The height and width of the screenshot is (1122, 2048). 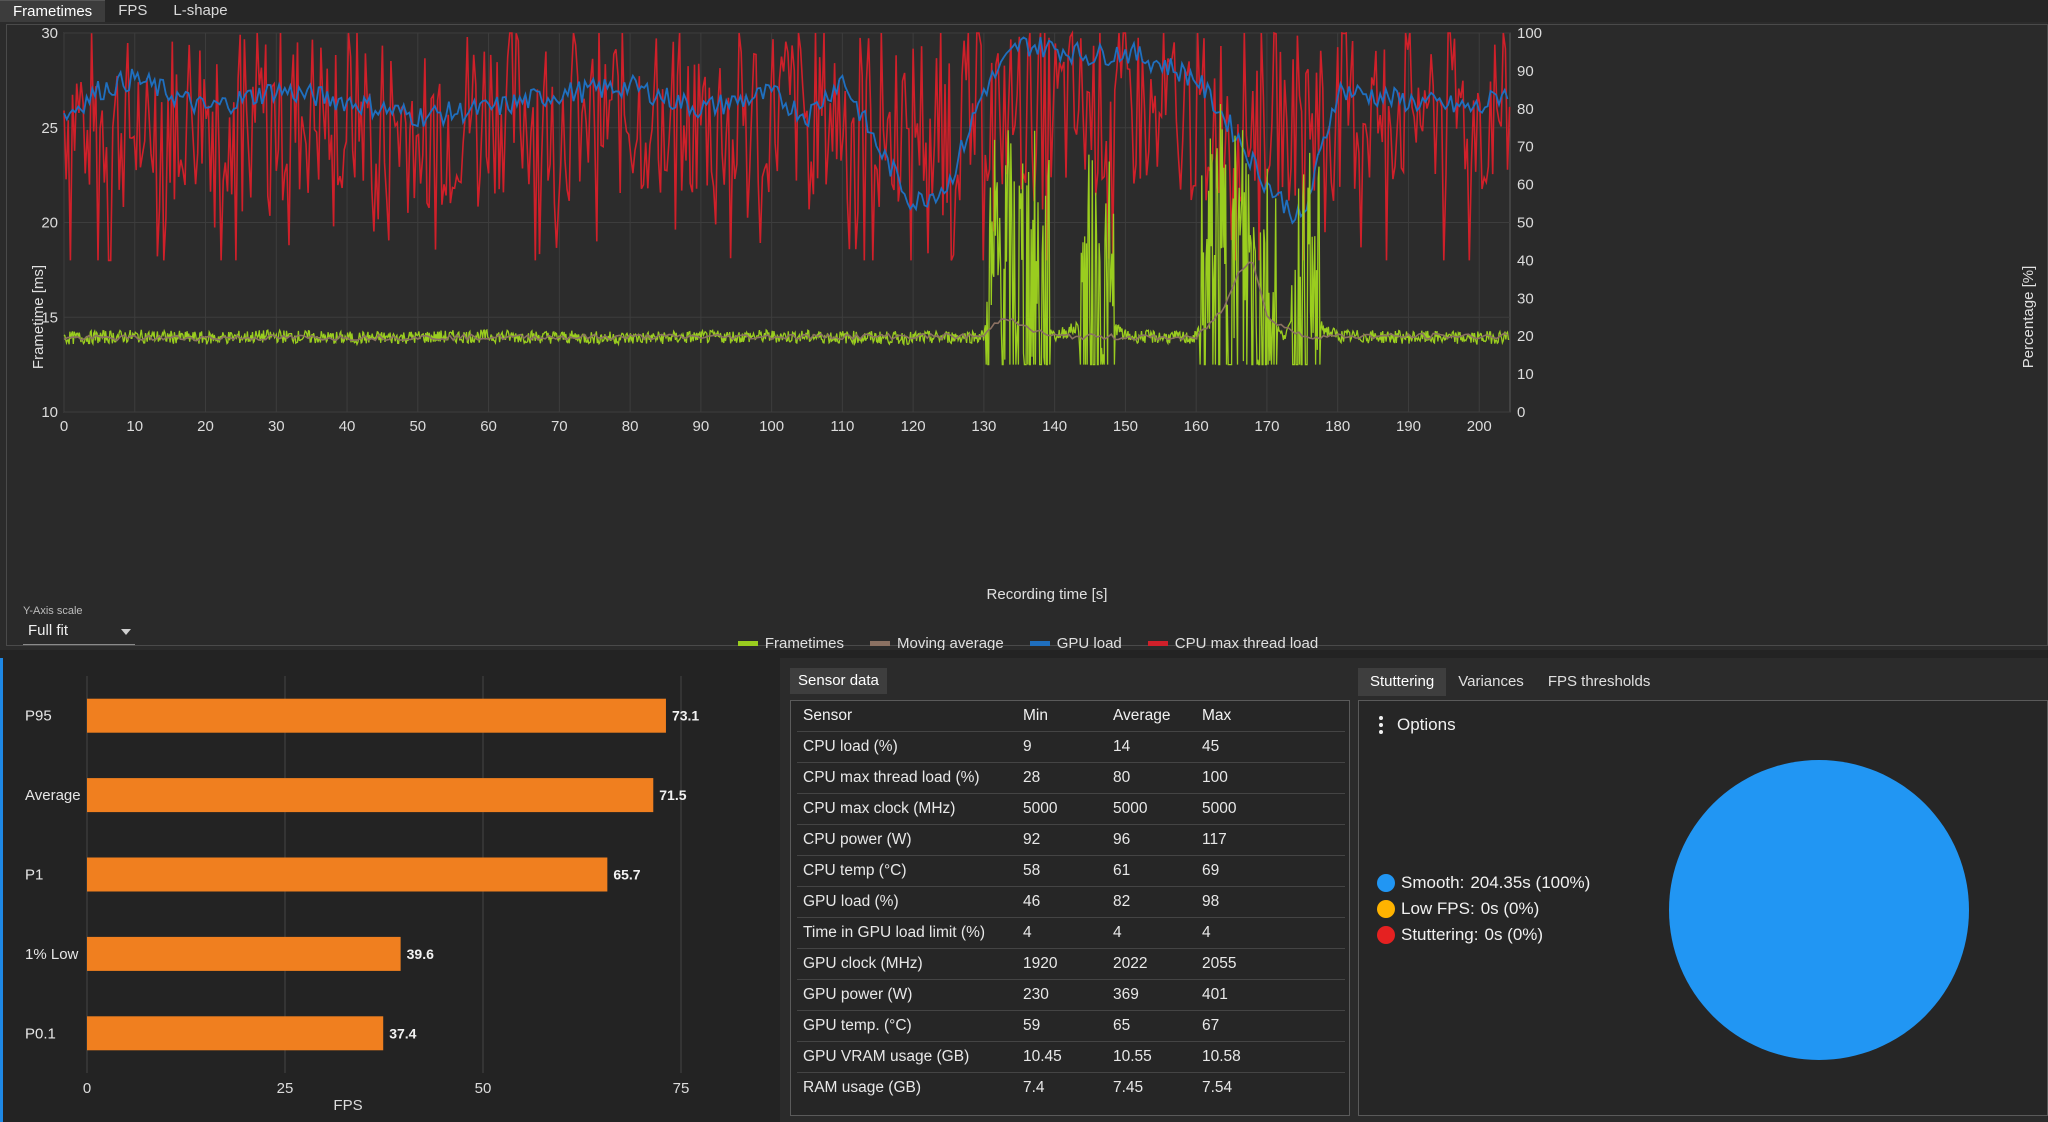 I want to click on legend-label: Moving average, so click(x=950, y=643).